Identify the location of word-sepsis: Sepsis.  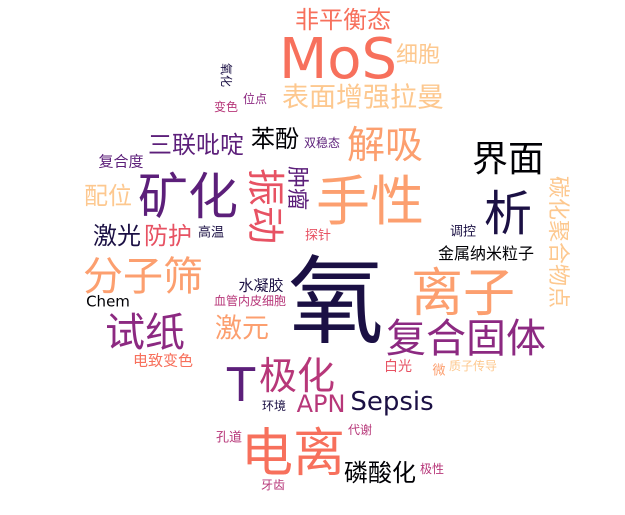
(392, 402).